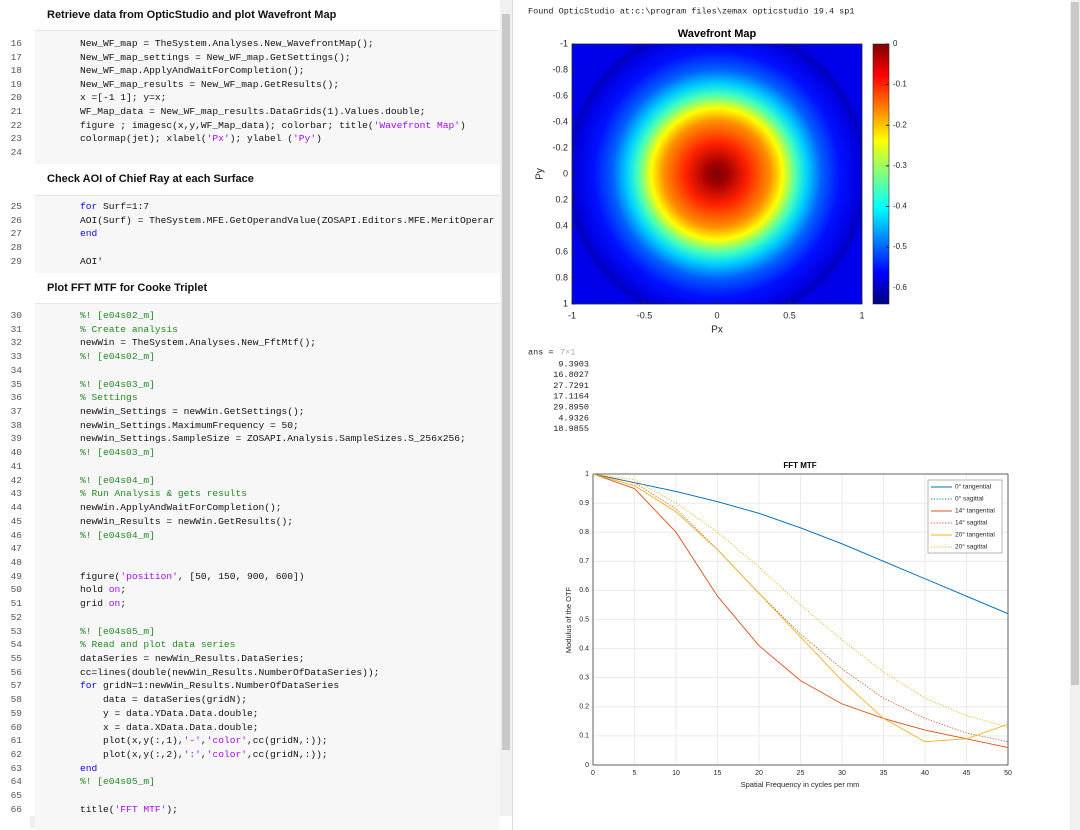 This screenshot has height=830, width=1080. I want to click on code-line: % Settings, so click(109, 398).